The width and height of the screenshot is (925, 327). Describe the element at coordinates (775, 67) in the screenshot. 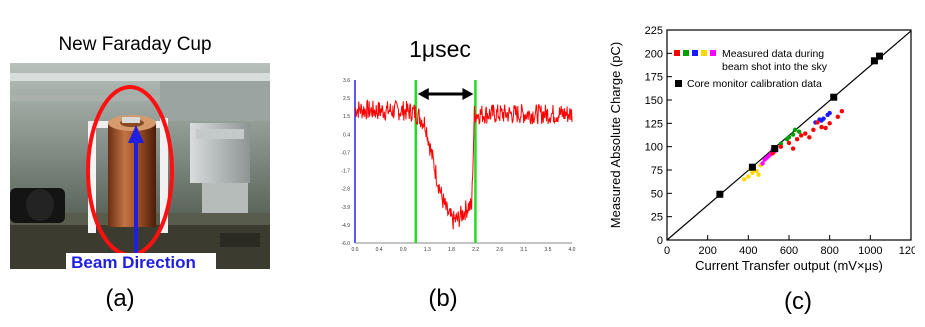

I see `legend-label: beam shot into the sky` at that location.